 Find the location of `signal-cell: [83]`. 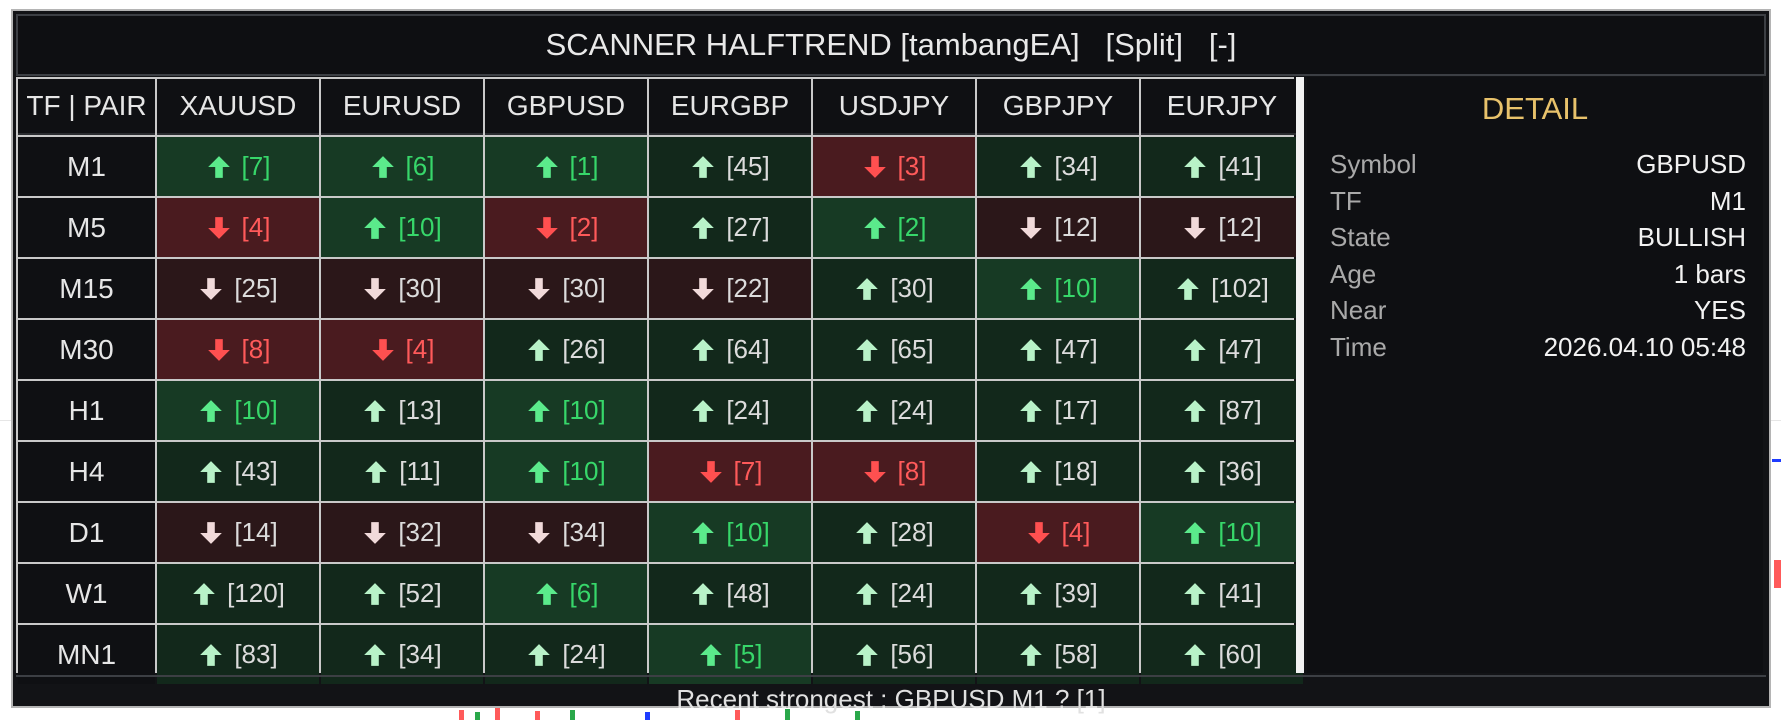

signal-cell: [83] is located at coordinates (238, 654).